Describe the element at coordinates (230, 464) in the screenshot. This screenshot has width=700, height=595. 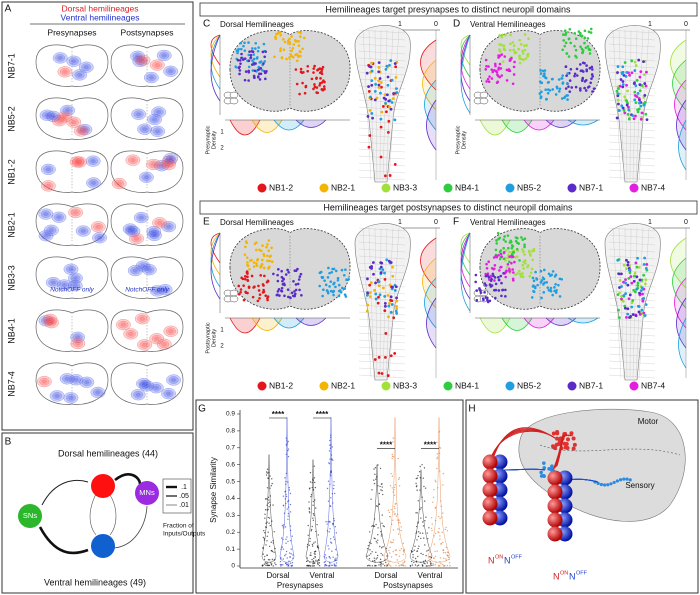
I see `y-tick-label: 0.6` at that location.